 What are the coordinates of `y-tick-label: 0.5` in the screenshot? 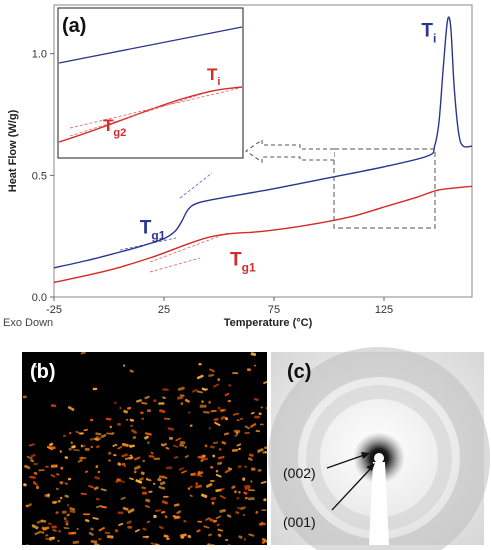 It's located at (39, 176).